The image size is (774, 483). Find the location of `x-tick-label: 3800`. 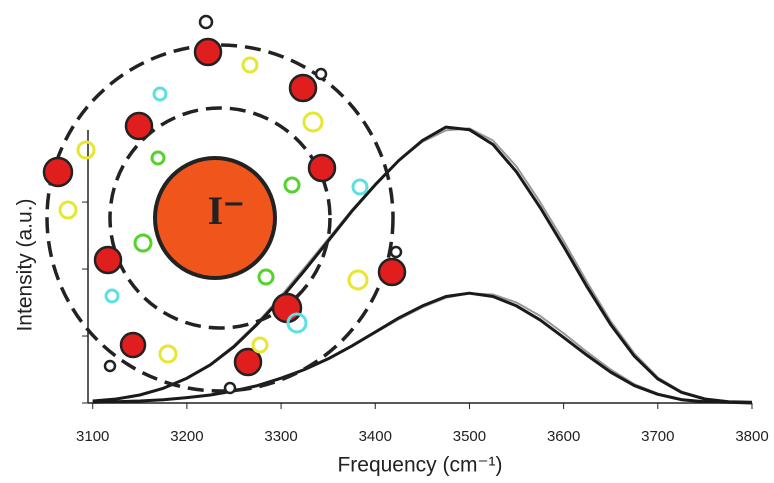

x-tick-label: 3800 is located at coordinates (751, 436).